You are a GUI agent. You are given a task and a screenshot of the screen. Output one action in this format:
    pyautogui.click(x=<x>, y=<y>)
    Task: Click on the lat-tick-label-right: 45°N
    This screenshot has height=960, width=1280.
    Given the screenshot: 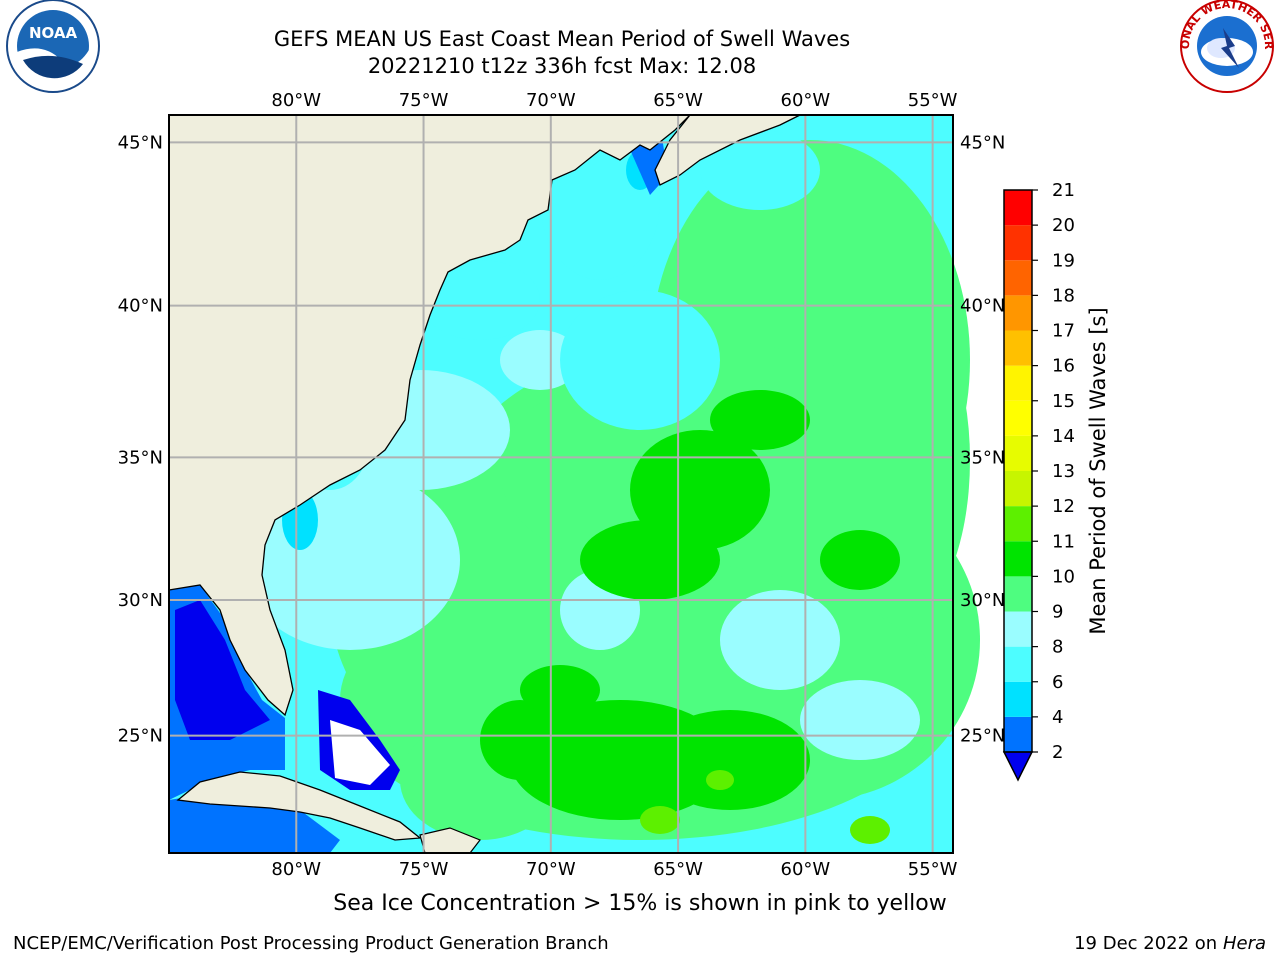 What is the action you would take?
    pyautogui.click(x=982, y=142)
    